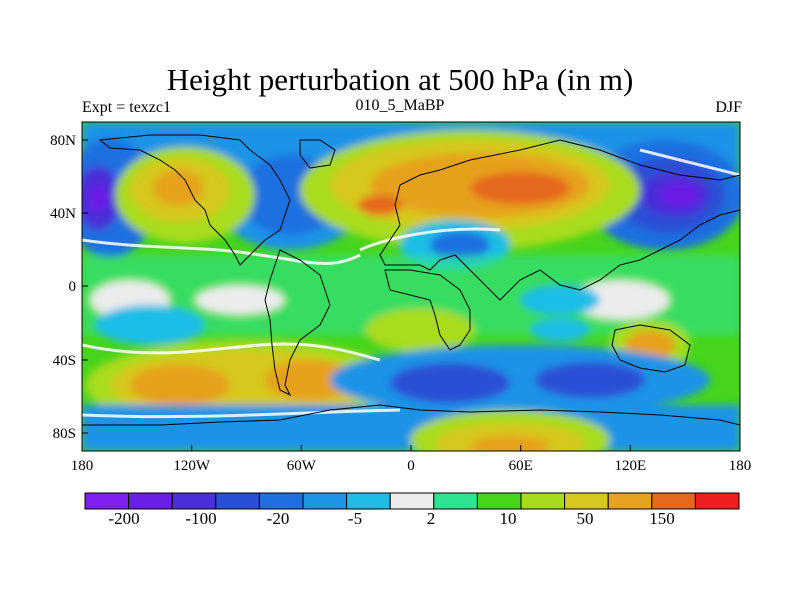 The width and height of the screenshot is (800, 600). Describe the element at coordinates (508, 518) in the screenshot. I see `colorbar-label: 10` at that location.